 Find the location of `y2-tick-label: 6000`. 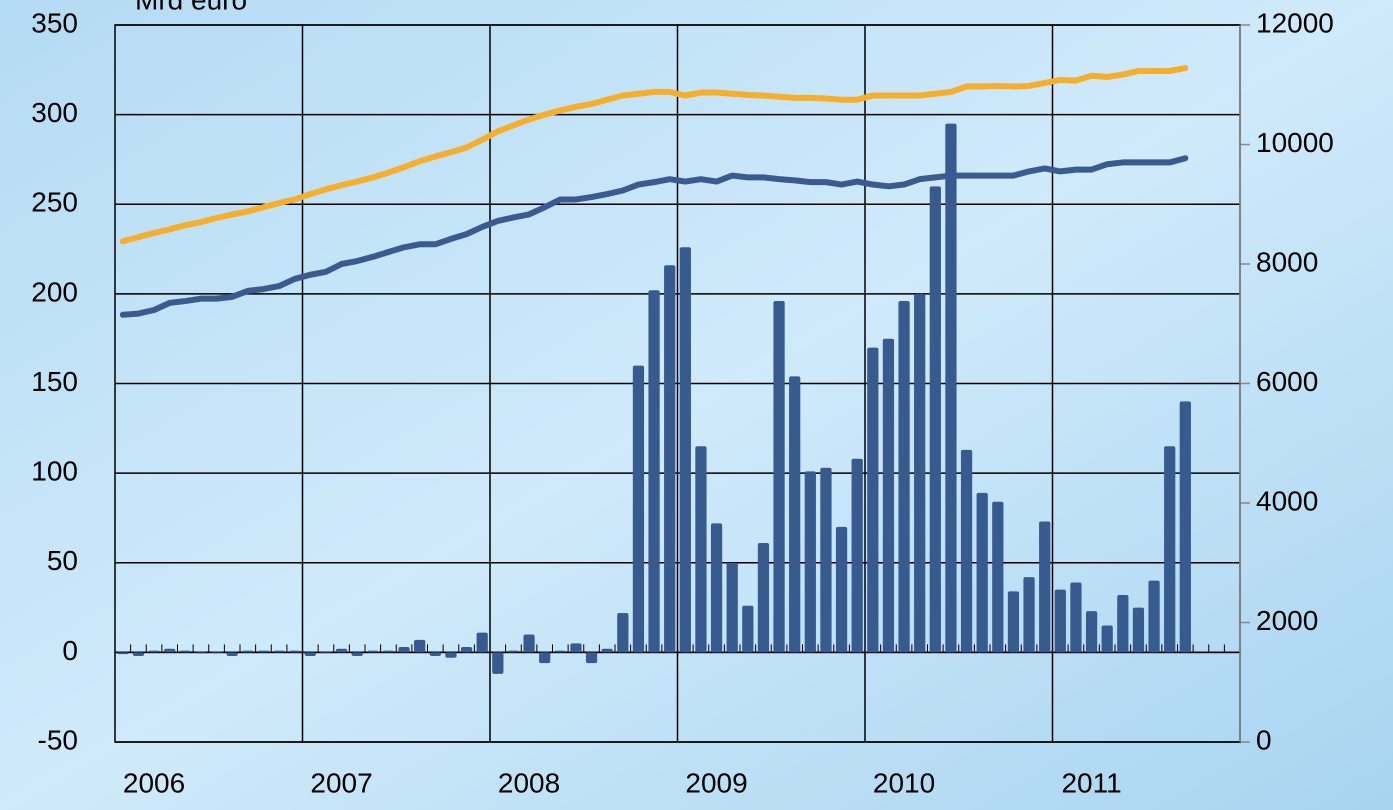

y2-tick-label: 6000 is located at coordinates (1287, 381).